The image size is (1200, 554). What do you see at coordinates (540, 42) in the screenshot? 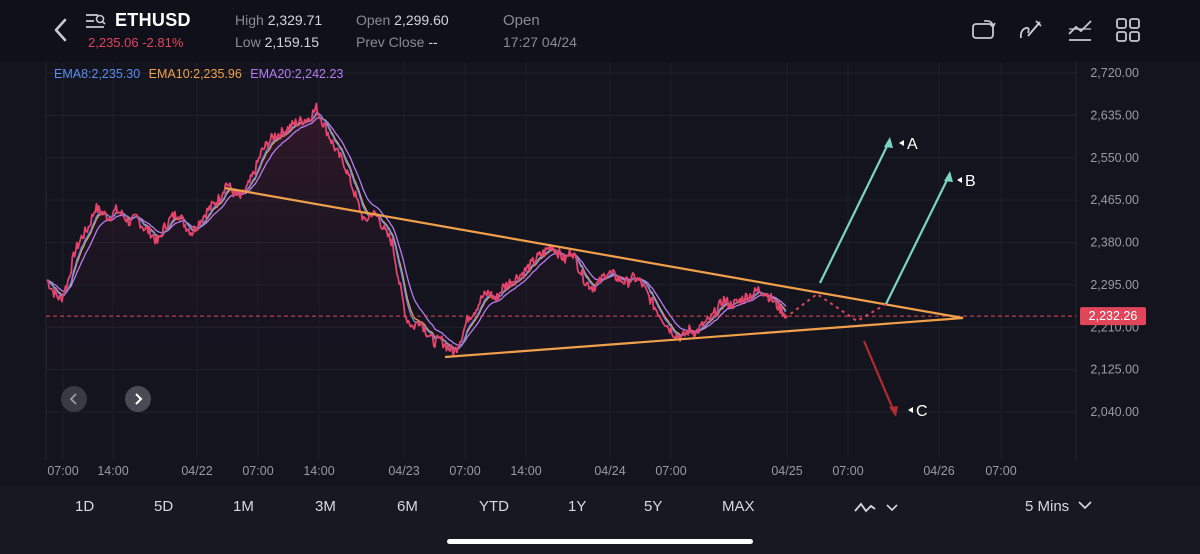
I see `timestamp: 17:27 04/24` at bounding box center [540, 42].